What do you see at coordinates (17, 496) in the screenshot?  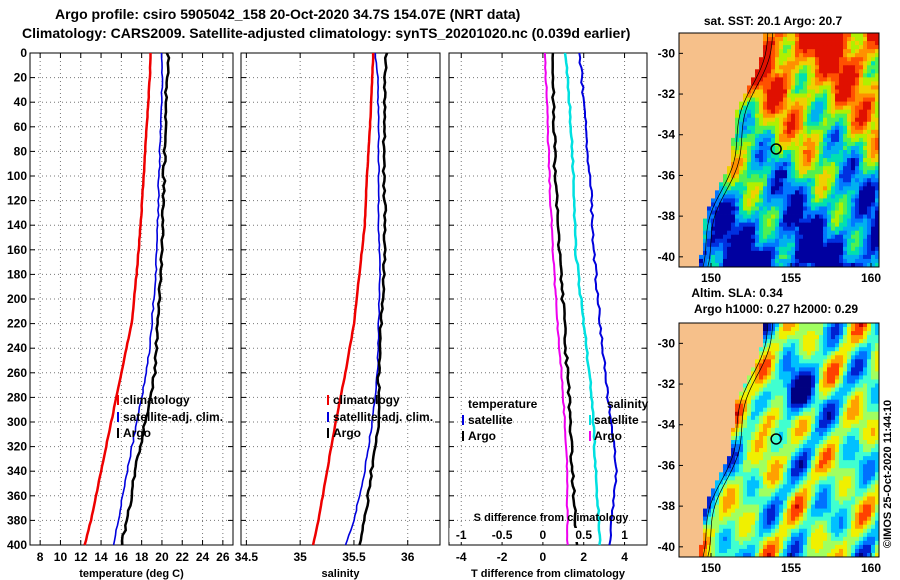 I see `y-tick-label: 360` at bounding box center [17, 496].